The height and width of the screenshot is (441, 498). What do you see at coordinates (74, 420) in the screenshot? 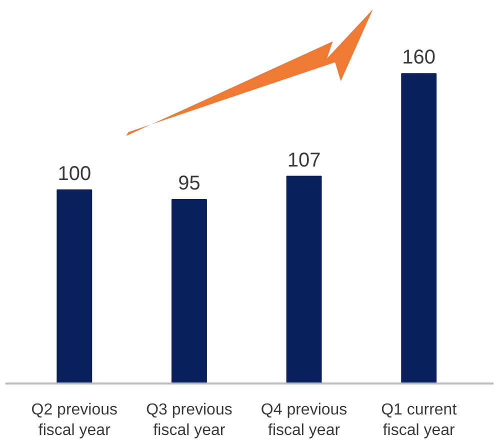
I see `x-tick-label: Q2 previous fiscal year` at bounding box center [74, 420].